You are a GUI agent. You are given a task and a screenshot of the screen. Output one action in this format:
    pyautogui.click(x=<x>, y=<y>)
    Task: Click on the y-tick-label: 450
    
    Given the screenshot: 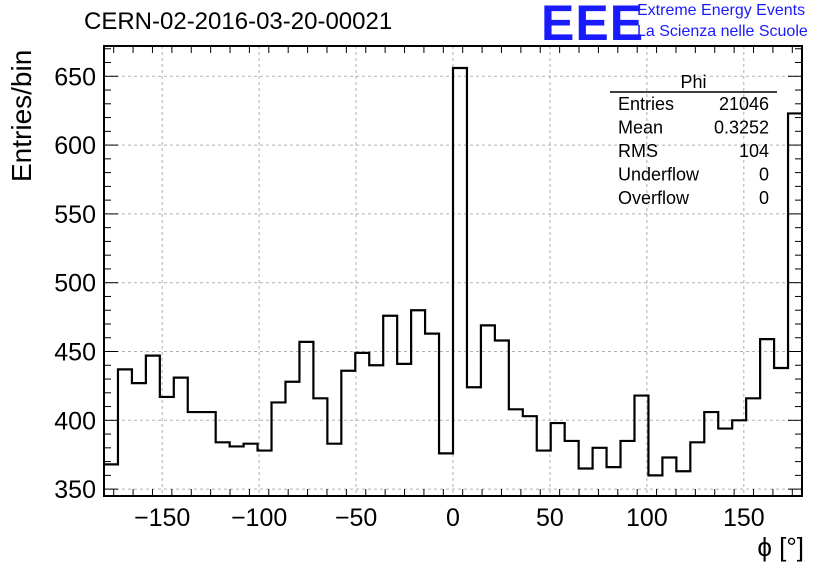 What is the action you would take?
    pyautogui.click(x=75, y=353)
    